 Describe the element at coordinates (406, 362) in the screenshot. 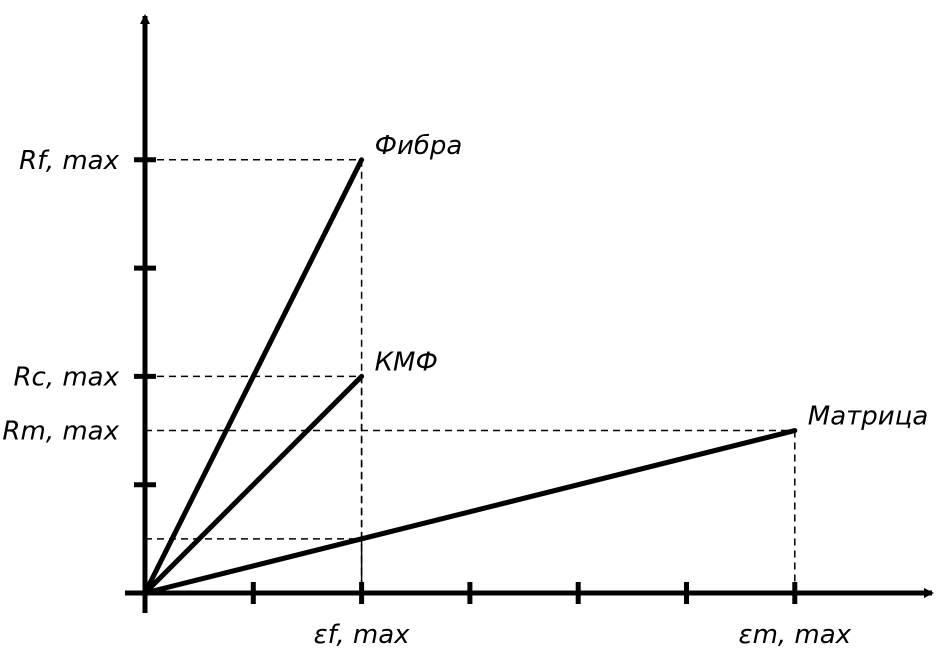

I see `series-label: КМФ` at that location.